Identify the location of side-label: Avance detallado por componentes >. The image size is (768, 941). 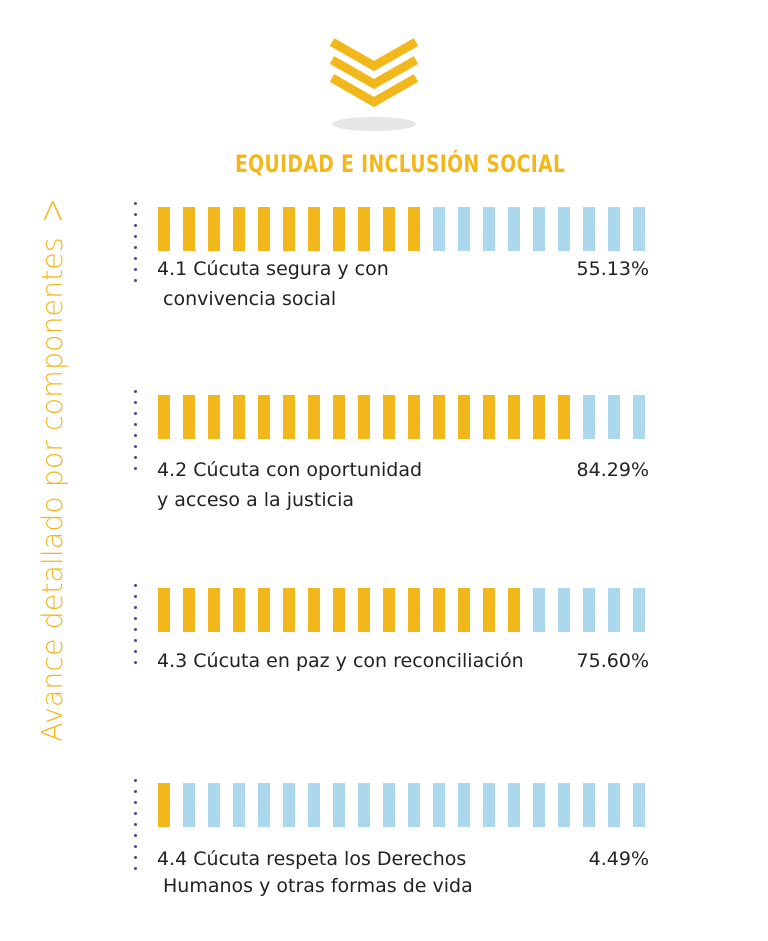
(52, 470).